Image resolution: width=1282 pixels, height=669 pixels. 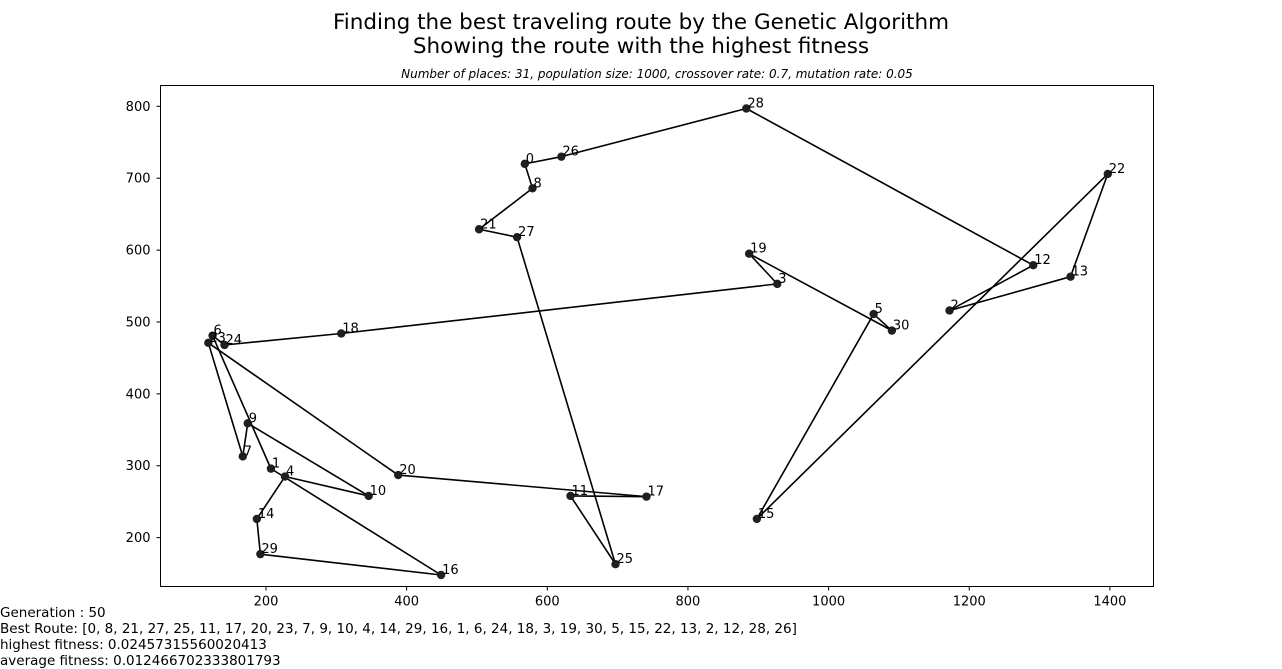 What do you see at coordinates (253, 418) in the screenshot?
I see `place-label: 9` at bounding box center [253, 418].